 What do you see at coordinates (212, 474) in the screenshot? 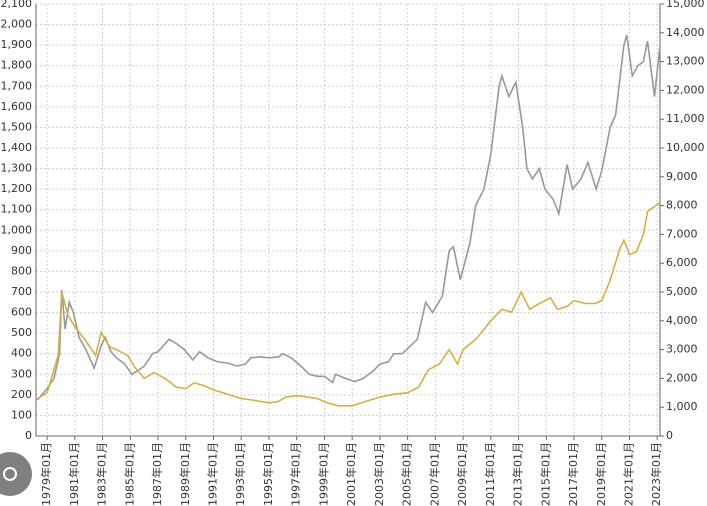
I see `x-tick-label: 1991年01月` at bounding box center [212, 474].